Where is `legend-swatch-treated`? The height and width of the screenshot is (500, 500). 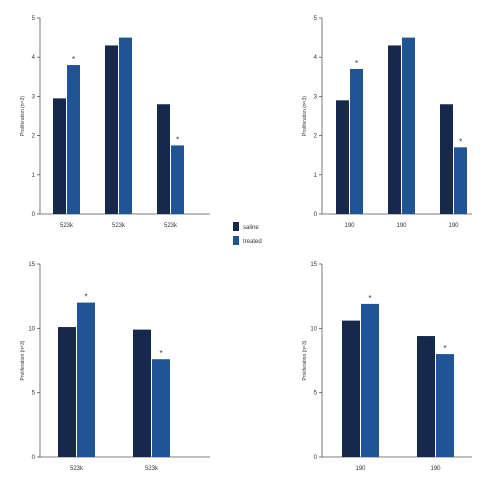 legend-swatch-treated is located at coordinates (236, 240).